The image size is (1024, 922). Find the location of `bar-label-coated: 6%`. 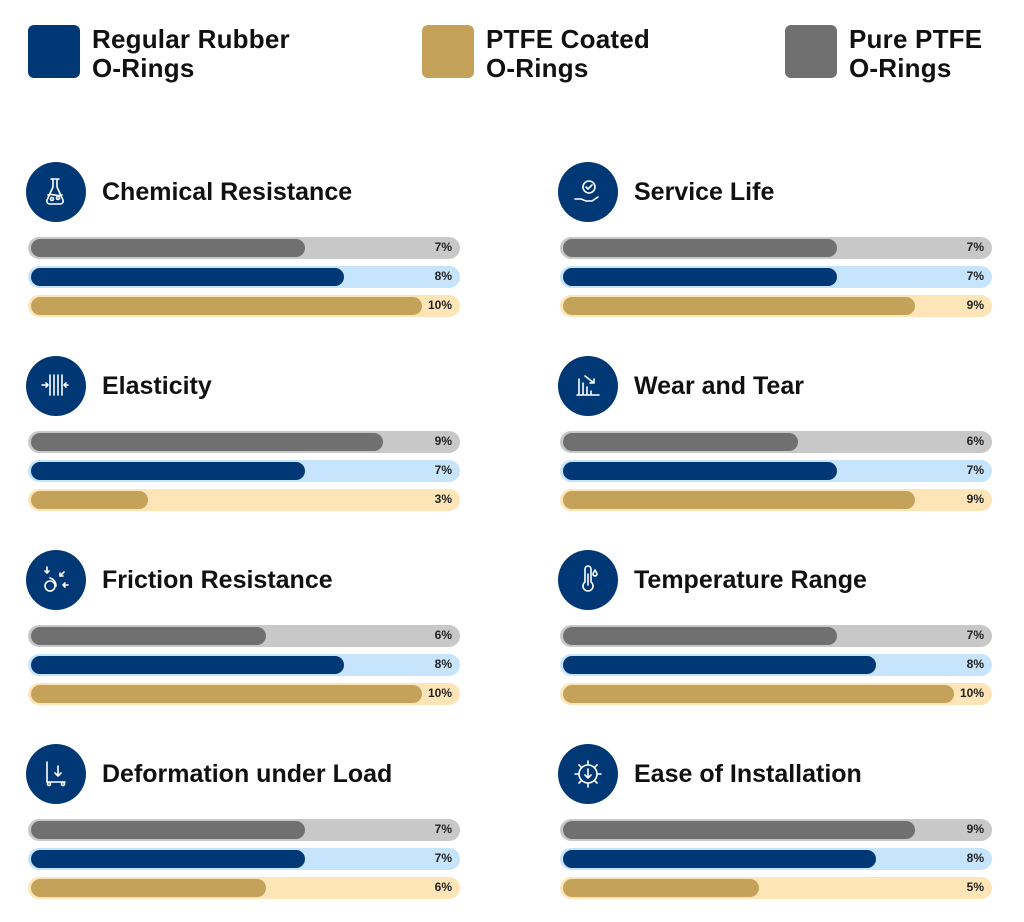

bar-label-coated: 6% is located at coordinates (443, 887).